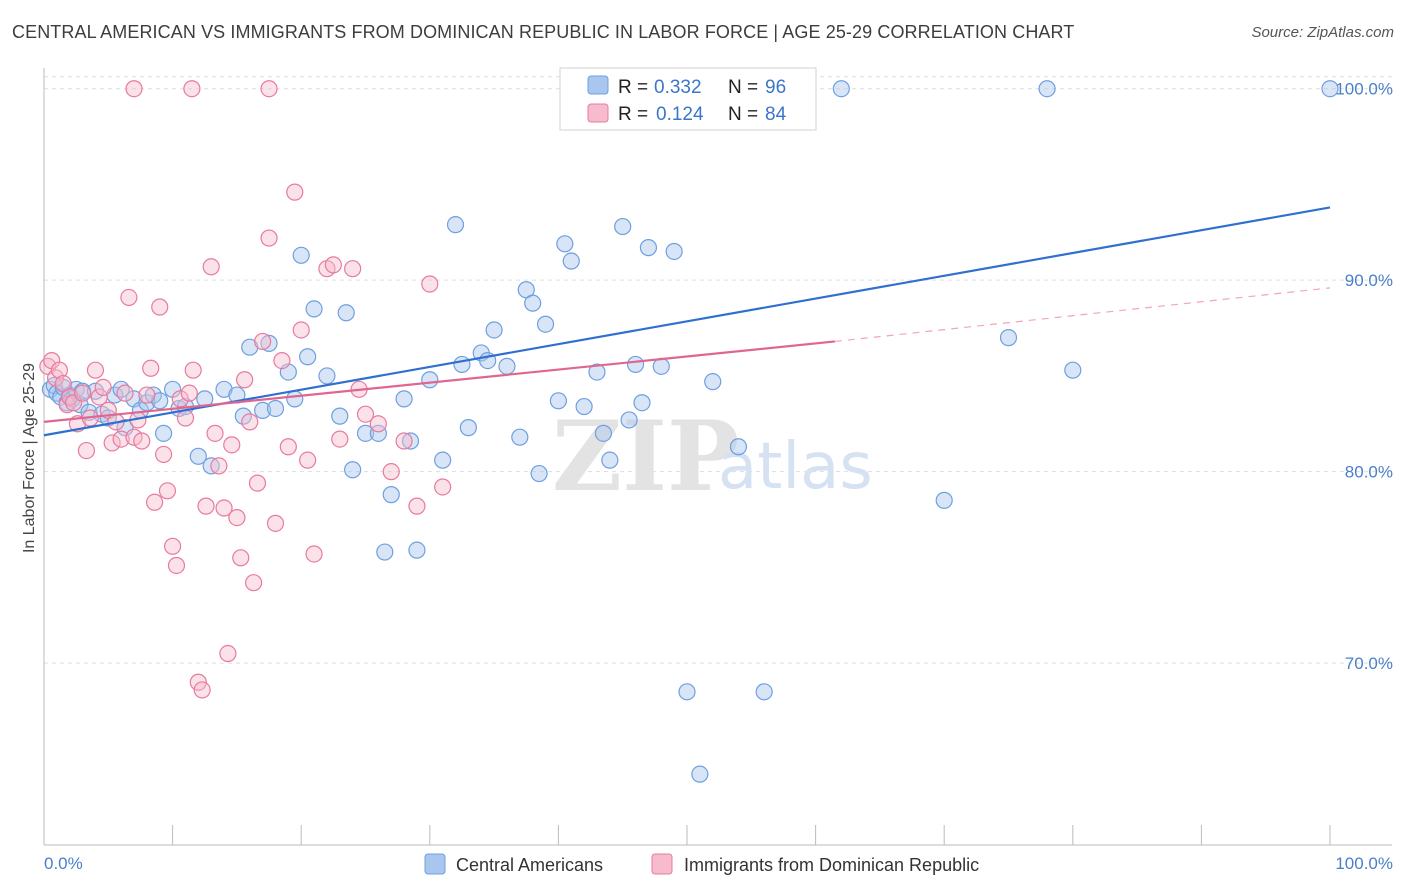 This screenshot has width=1406, height=892. I want to click on source-credit: Source: ZipAtlas.com, so click(1322, 32).